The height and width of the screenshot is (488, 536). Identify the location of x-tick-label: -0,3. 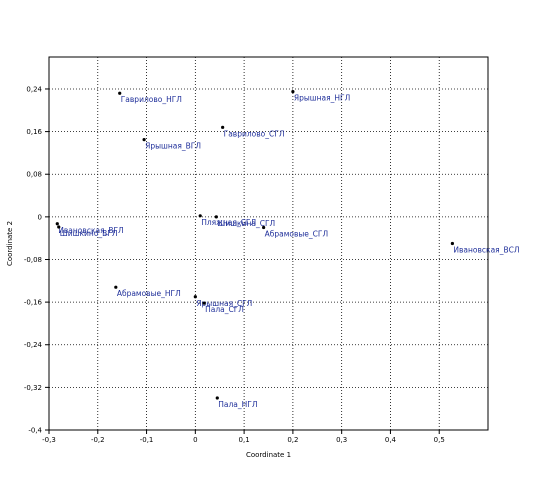
(49, 440).